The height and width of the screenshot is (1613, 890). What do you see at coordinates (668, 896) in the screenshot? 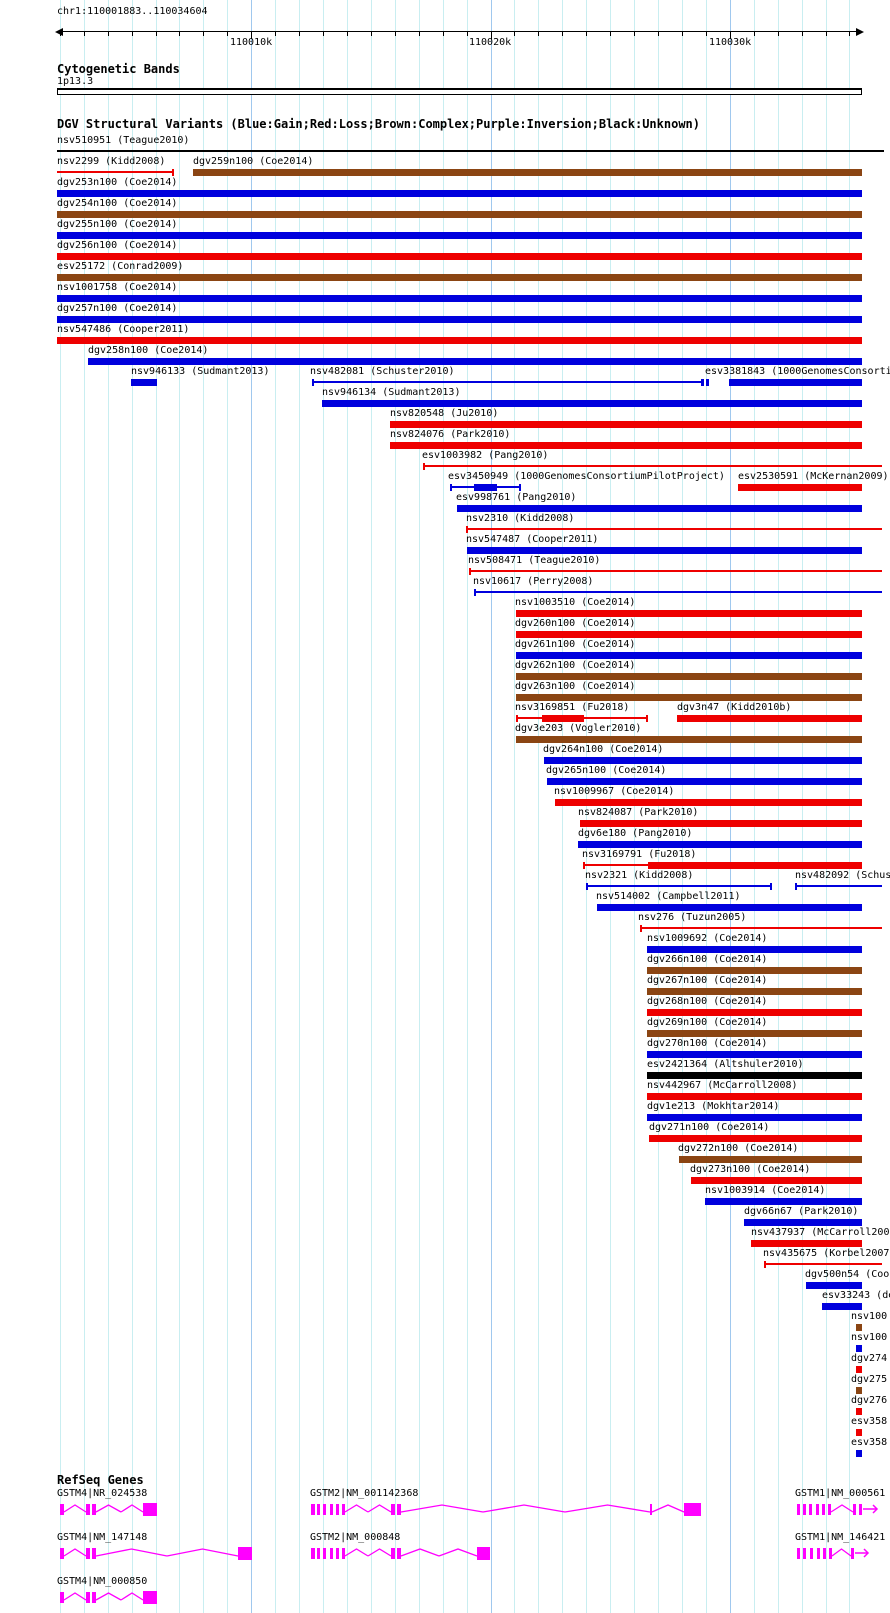
I see `variant-label: nsv514002 (Campbell2011)` at bounding box center [668, 896].